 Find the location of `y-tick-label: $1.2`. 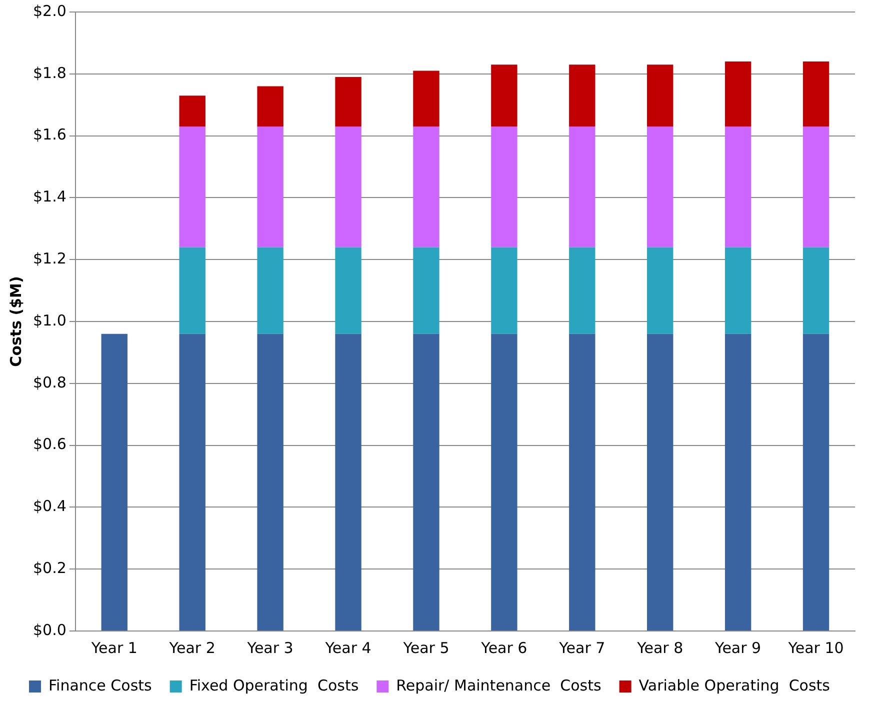

y-tick-label: $1.2 is located at coordinates (49, 258).